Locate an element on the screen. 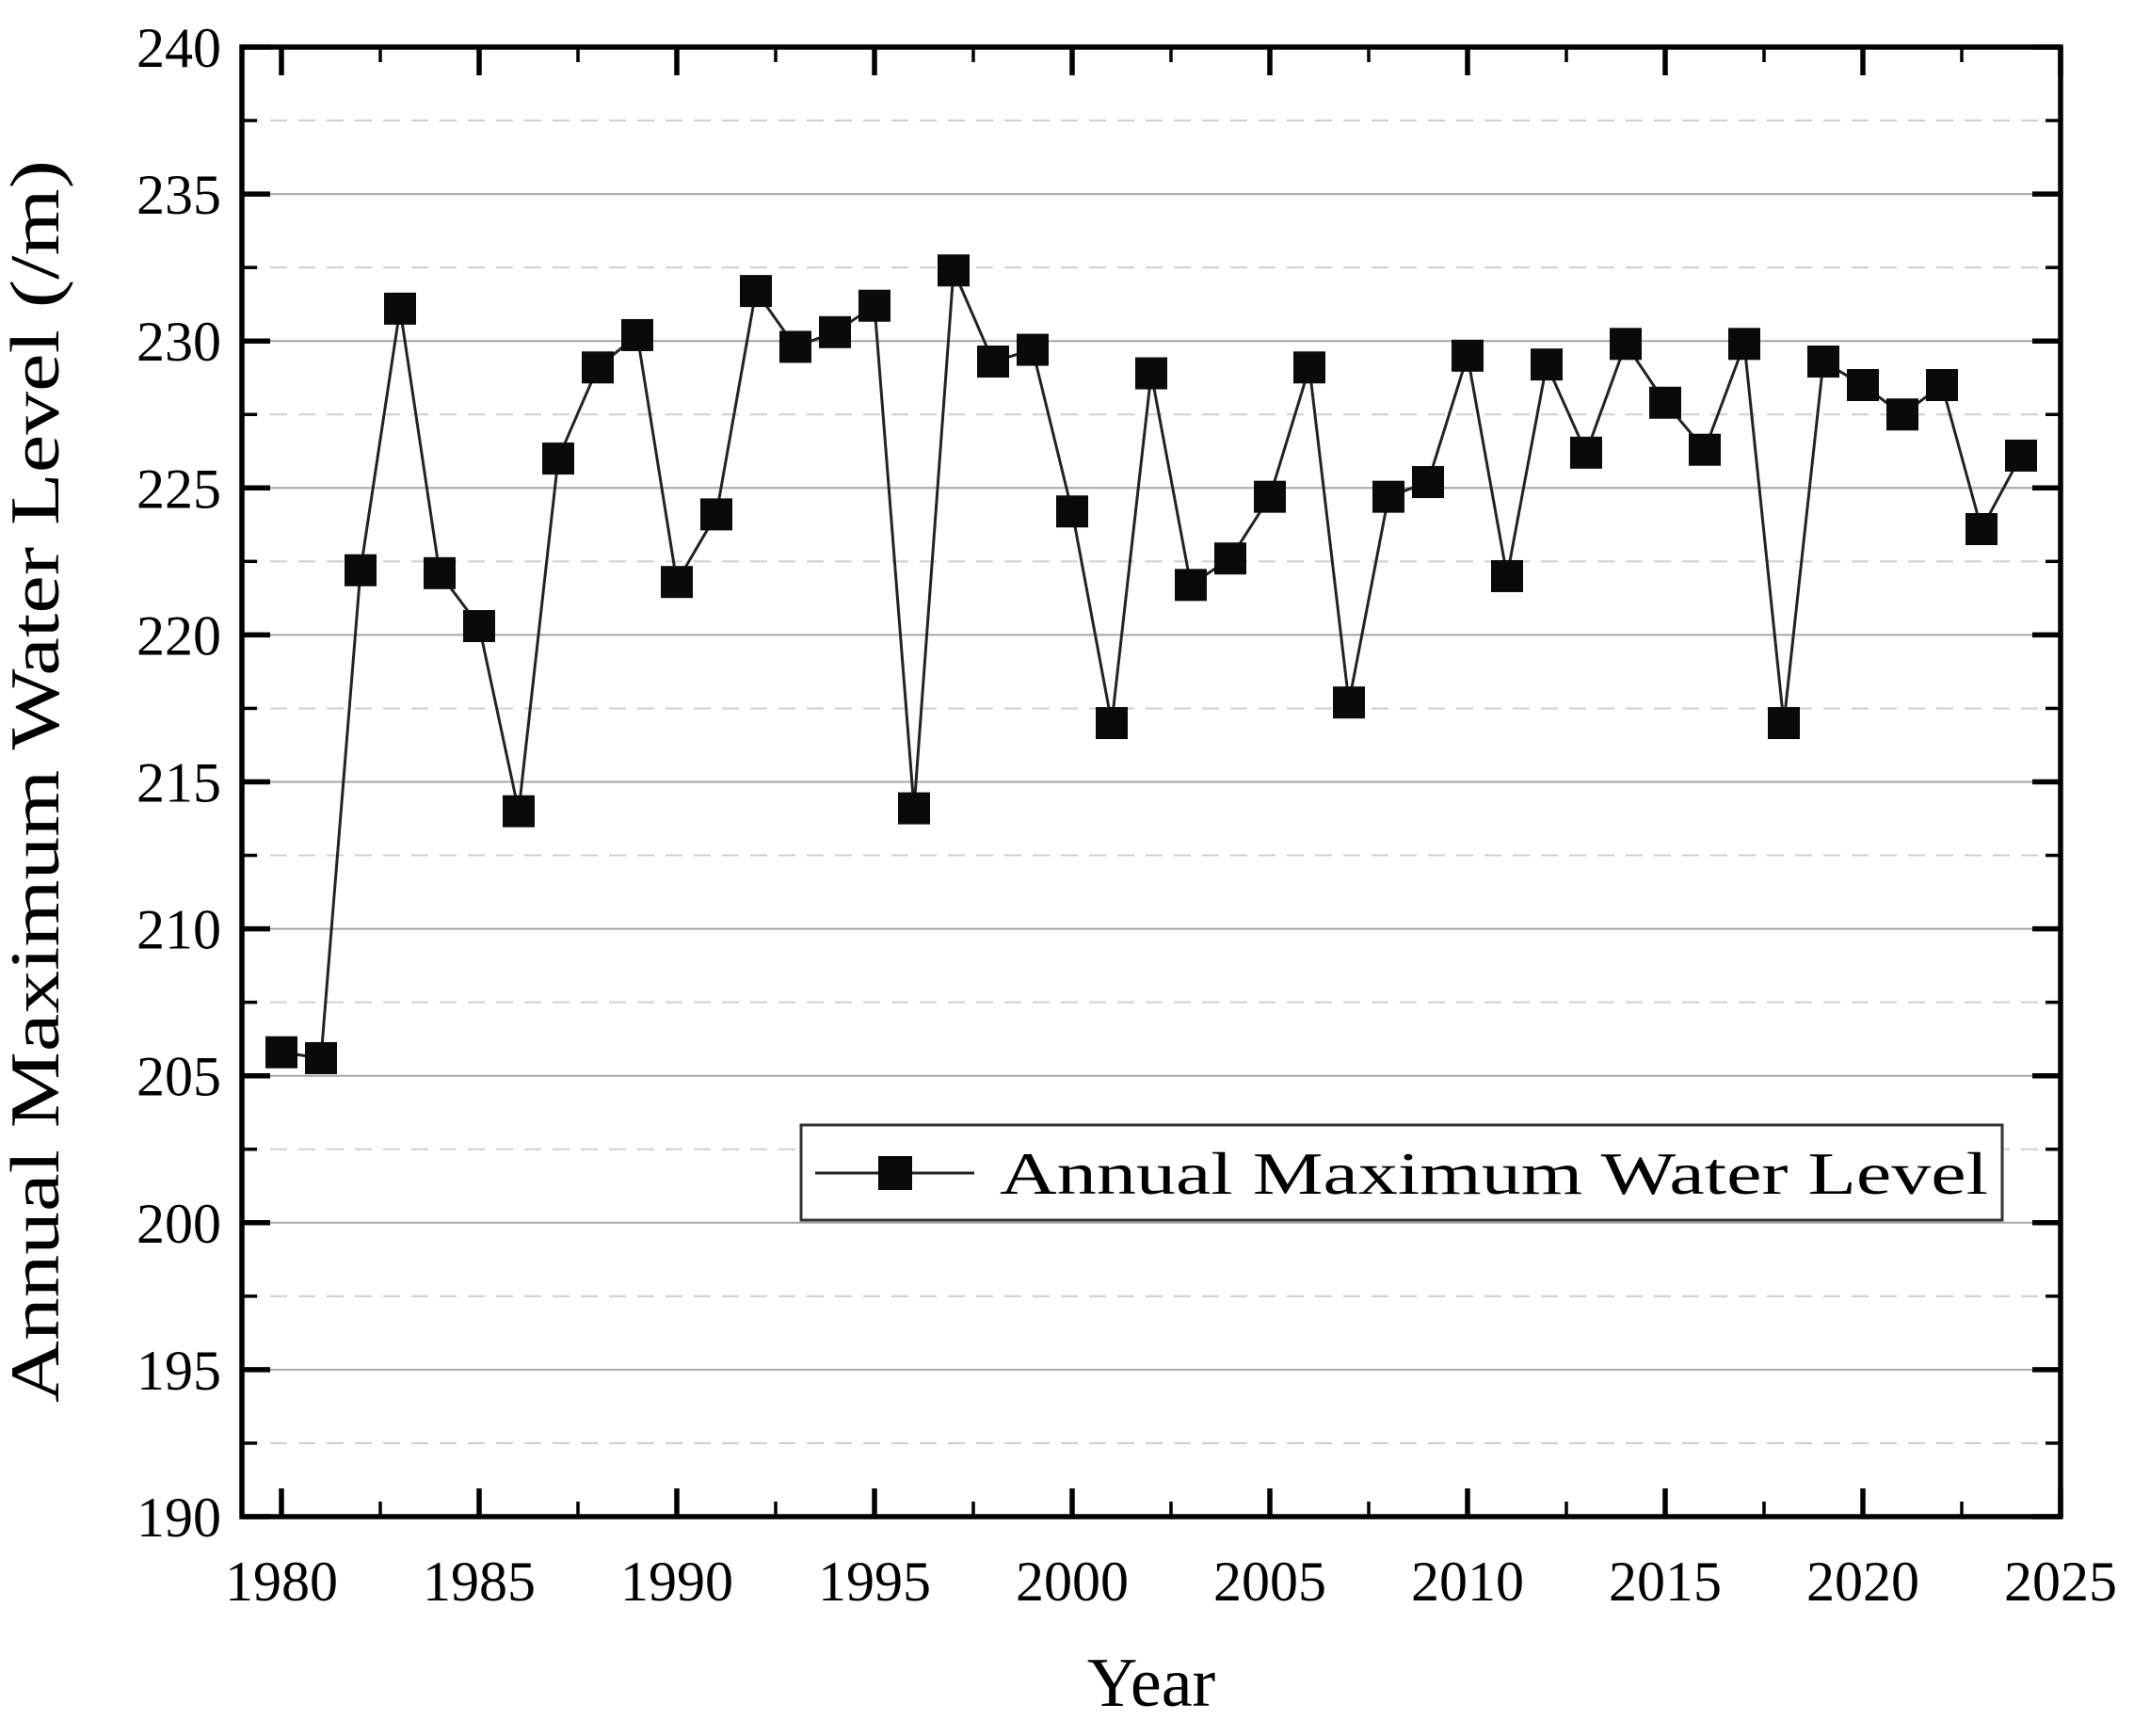 This screenshot has height=1736, width=2150. y-tick-label: 230 is located at coordinates (178, 342).